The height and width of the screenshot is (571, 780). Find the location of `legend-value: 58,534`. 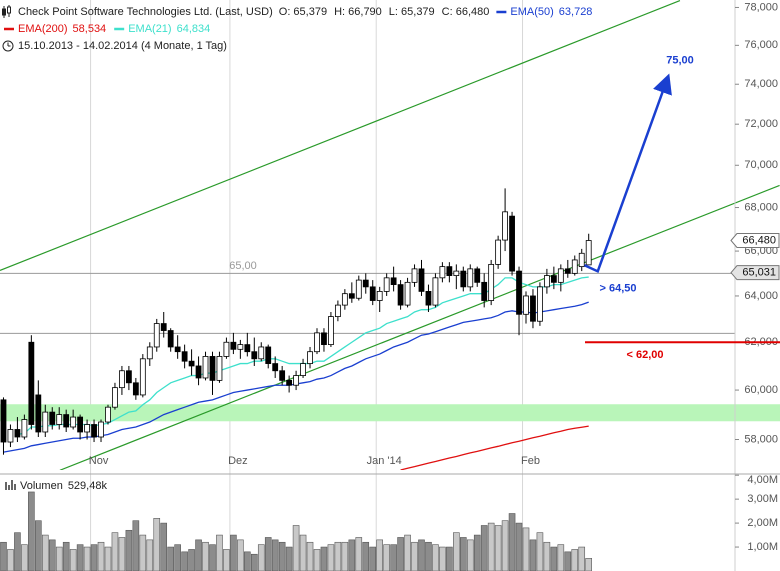

legend-value: 58,534 is located at coordinates (90, 29).